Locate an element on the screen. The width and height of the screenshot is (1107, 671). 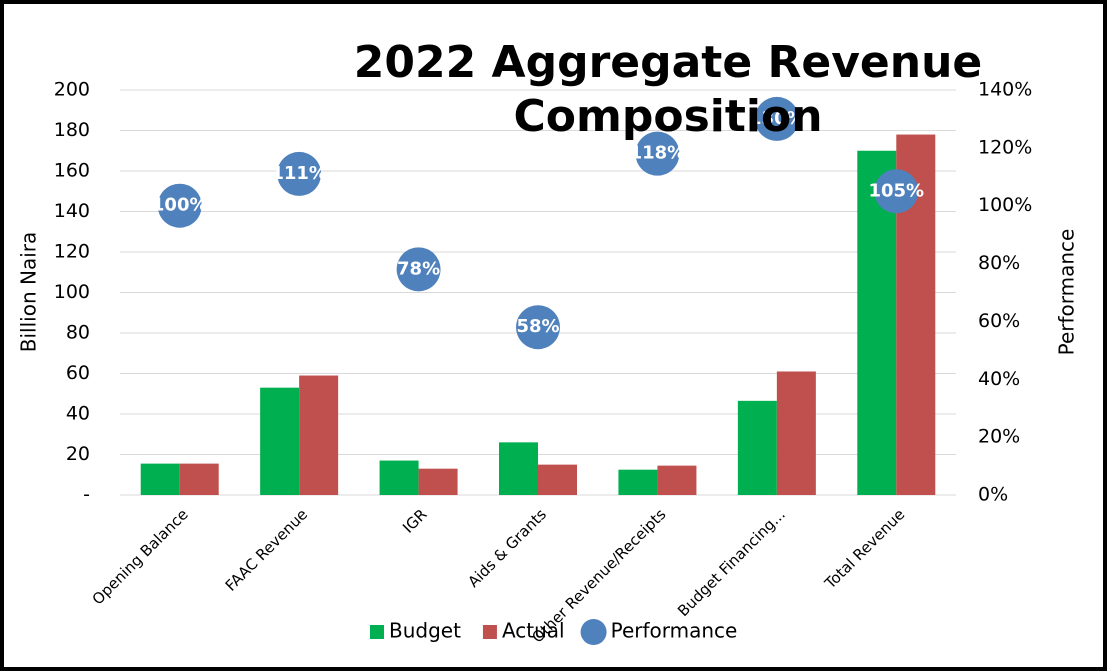
data-label: 58% is located at coordinates (537, 326).